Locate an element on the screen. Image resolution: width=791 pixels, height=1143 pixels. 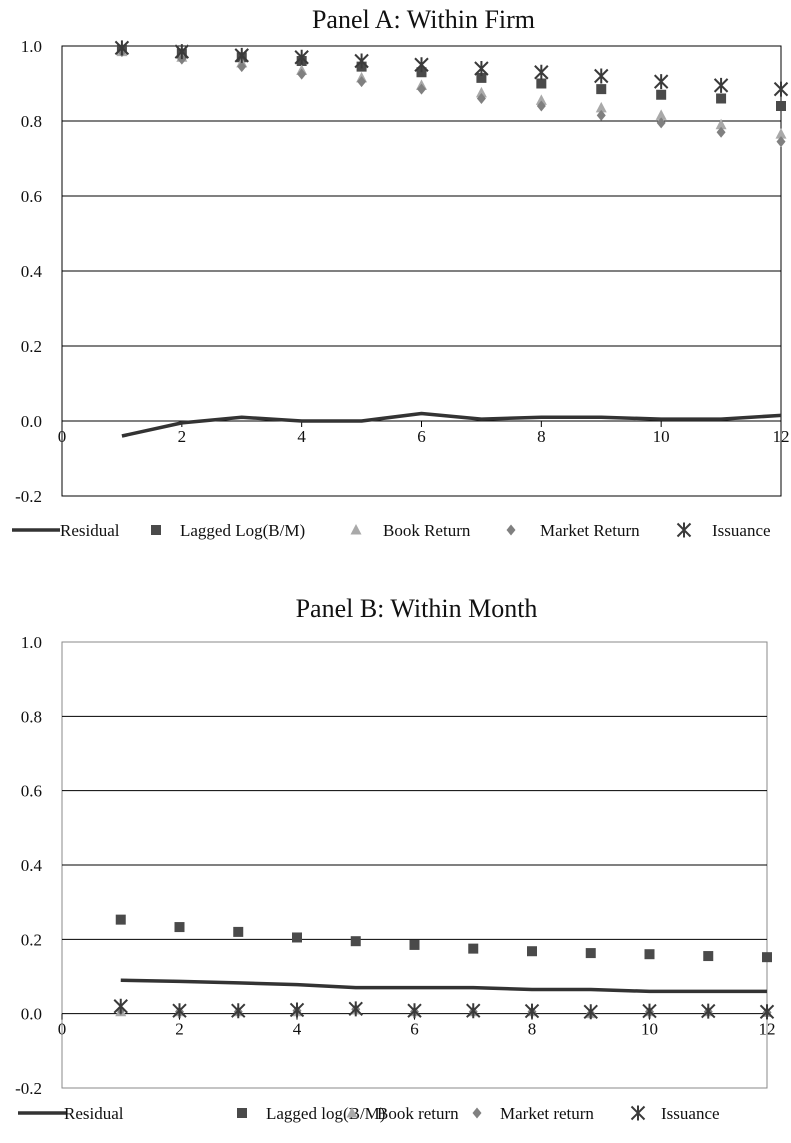
panel-a-legend-market-return-swatch is located at coordinates (511, 530).